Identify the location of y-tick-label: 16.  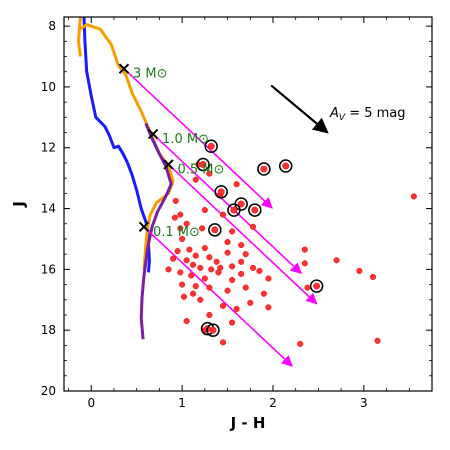
(48, 269).